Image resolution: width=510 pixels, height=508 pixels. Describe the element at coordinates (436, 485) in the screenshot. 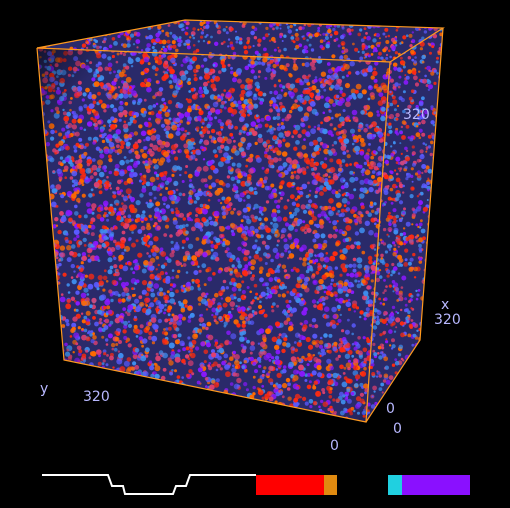

I see `color-swatch-violet` at that location.